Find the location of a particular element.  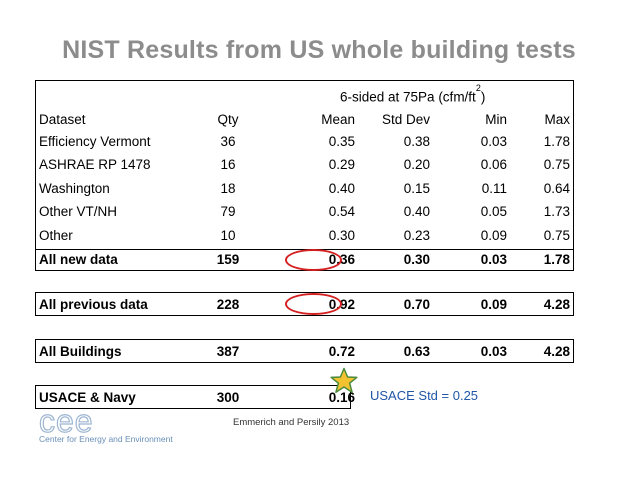

cell-name: All new data is located at coordinates (78, 259).